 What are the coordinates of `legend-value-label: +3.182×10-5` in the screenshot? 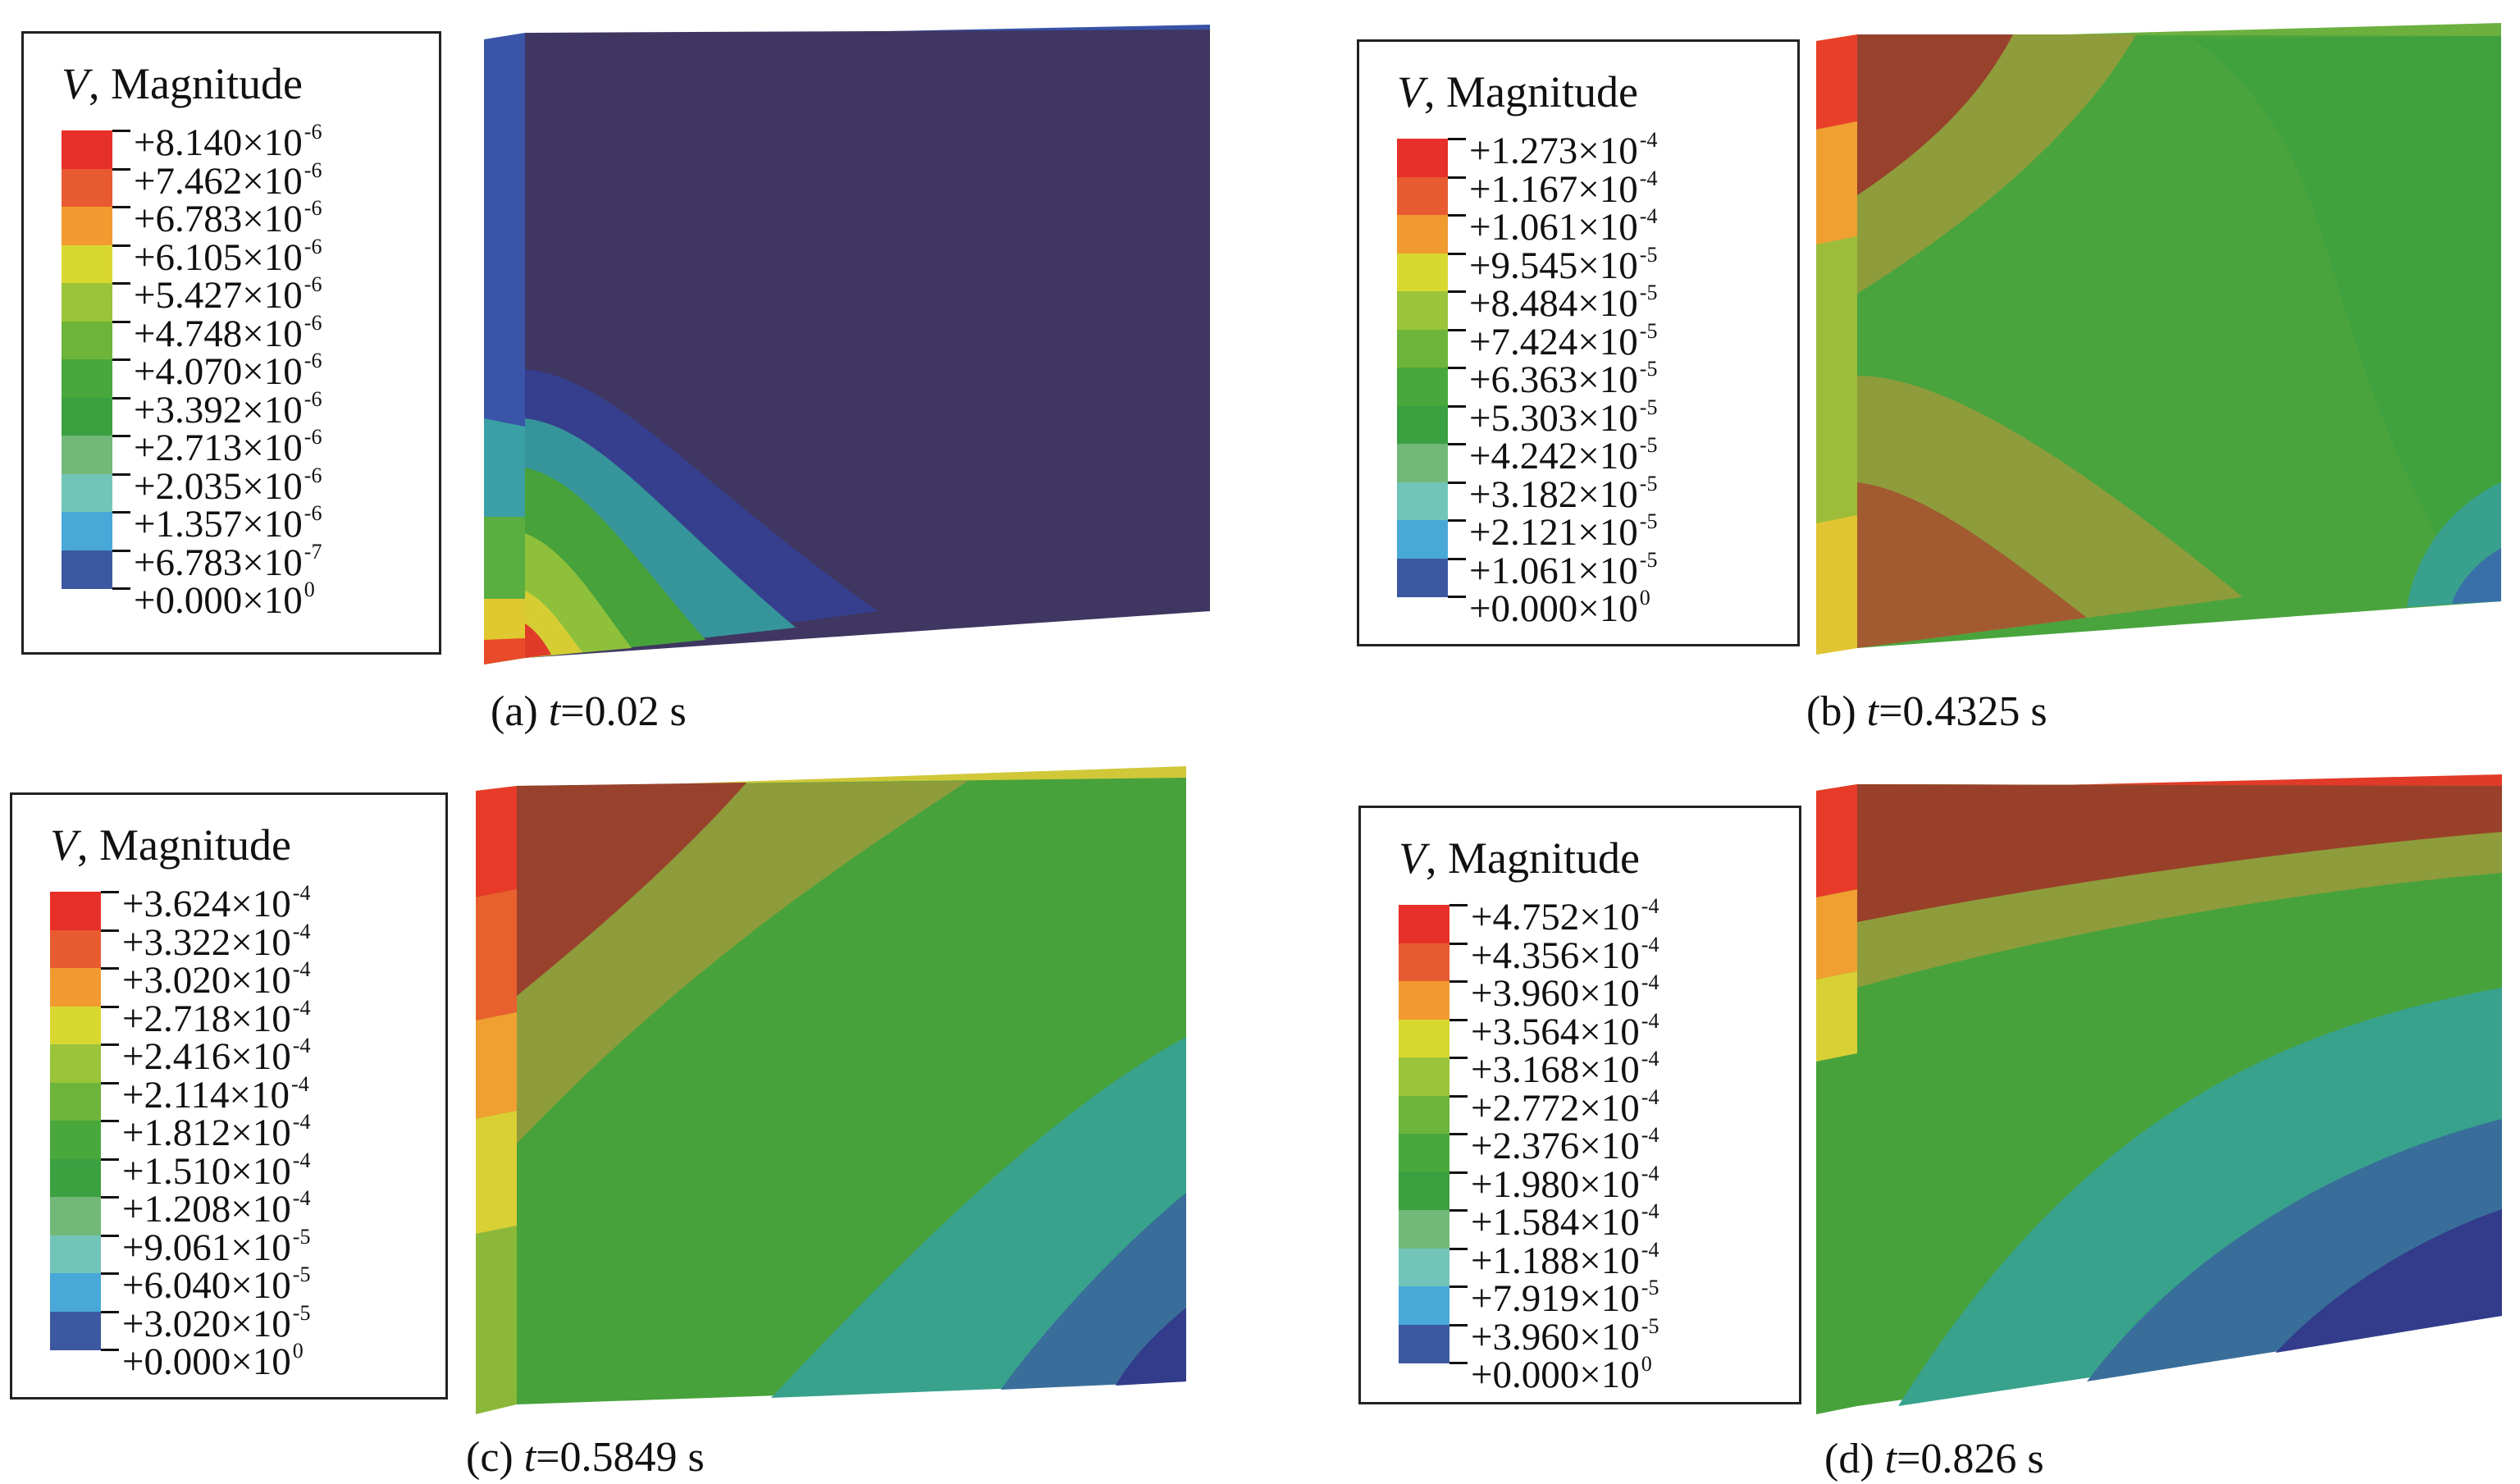 It's located at (1564, 493).